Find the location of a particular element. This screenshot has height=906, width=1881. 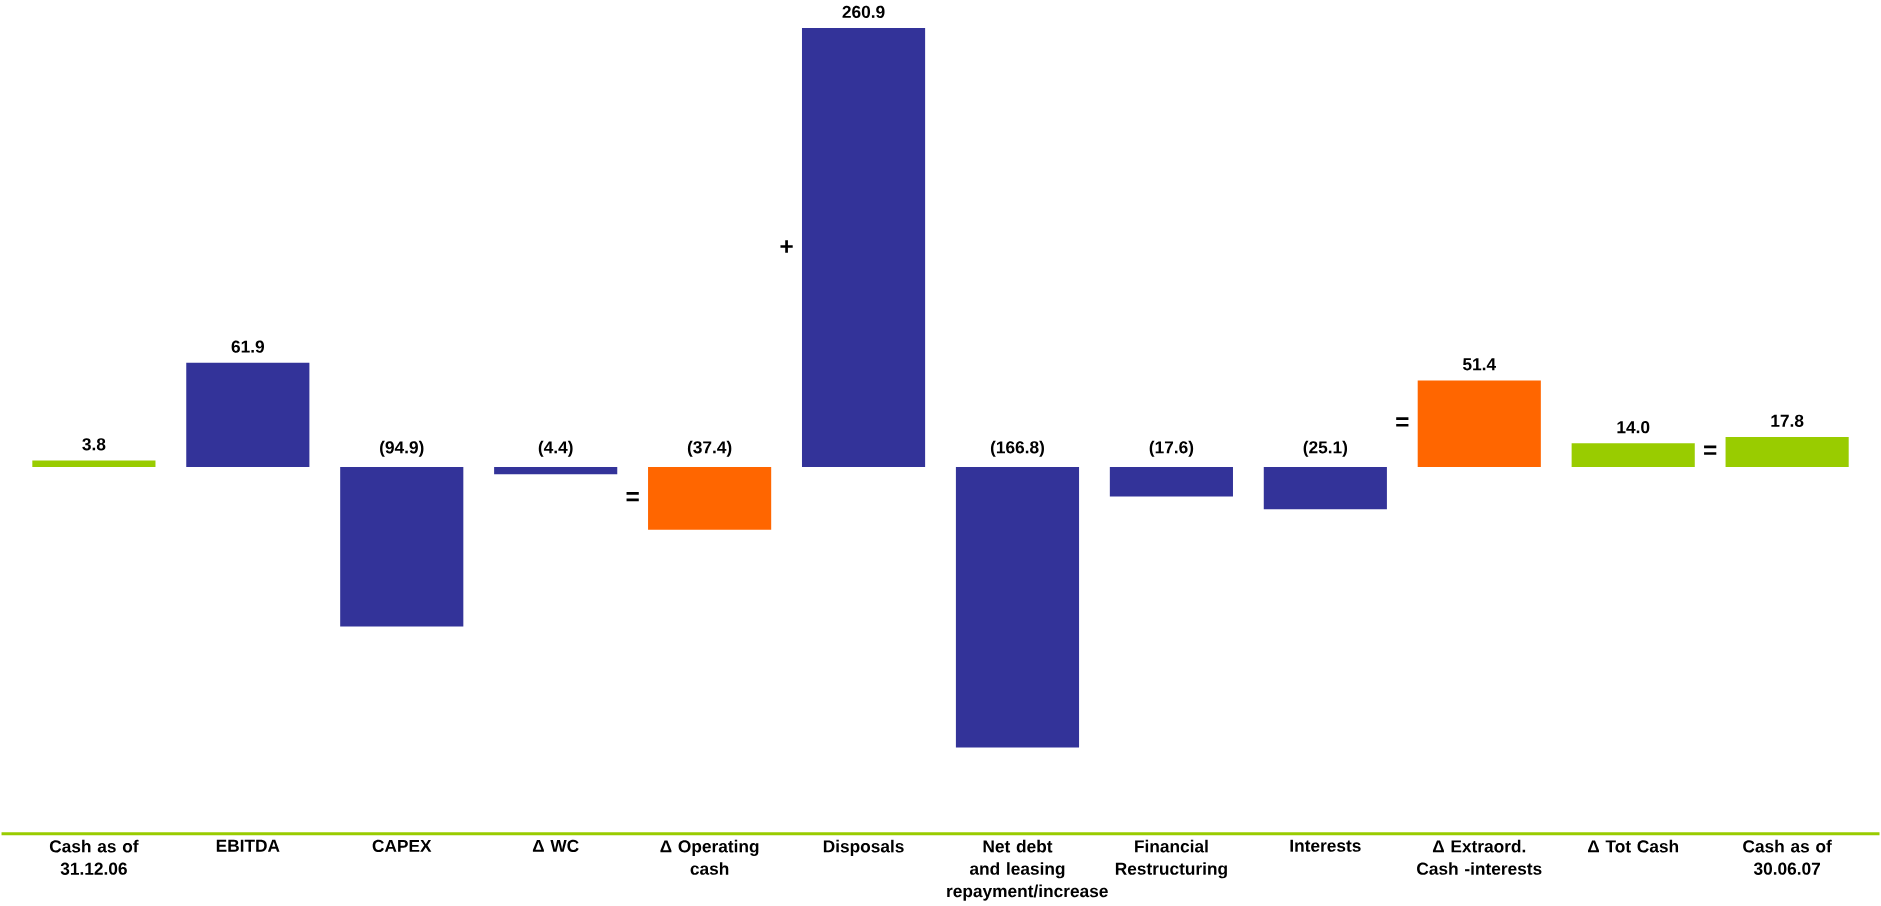

data-label: (37.4) is located at coordinates (709, 448).